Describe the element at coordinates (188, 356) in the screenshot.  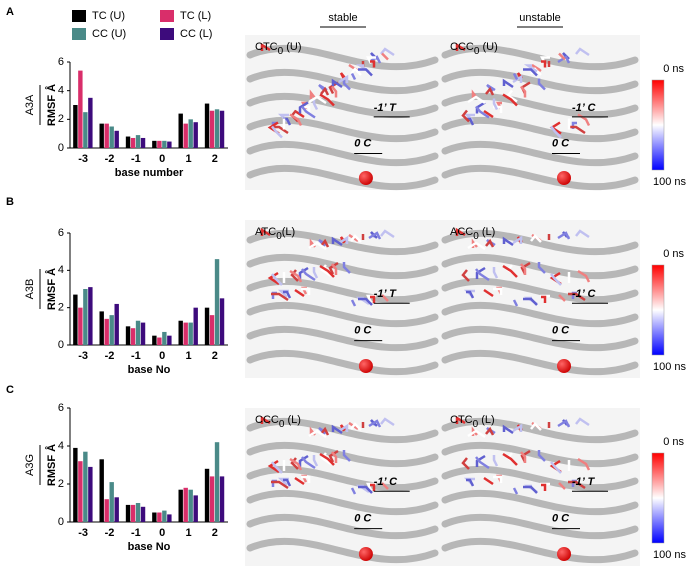
I see `x-tick-label: 1` at that location.